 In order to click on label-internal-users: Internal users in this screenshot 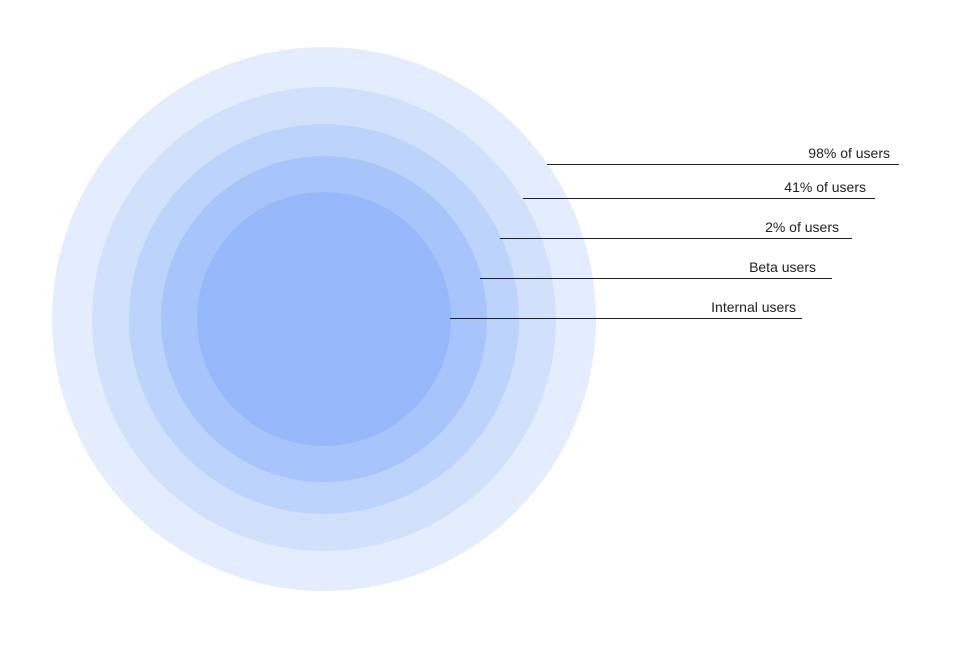, I will do `click(753, 307)`.